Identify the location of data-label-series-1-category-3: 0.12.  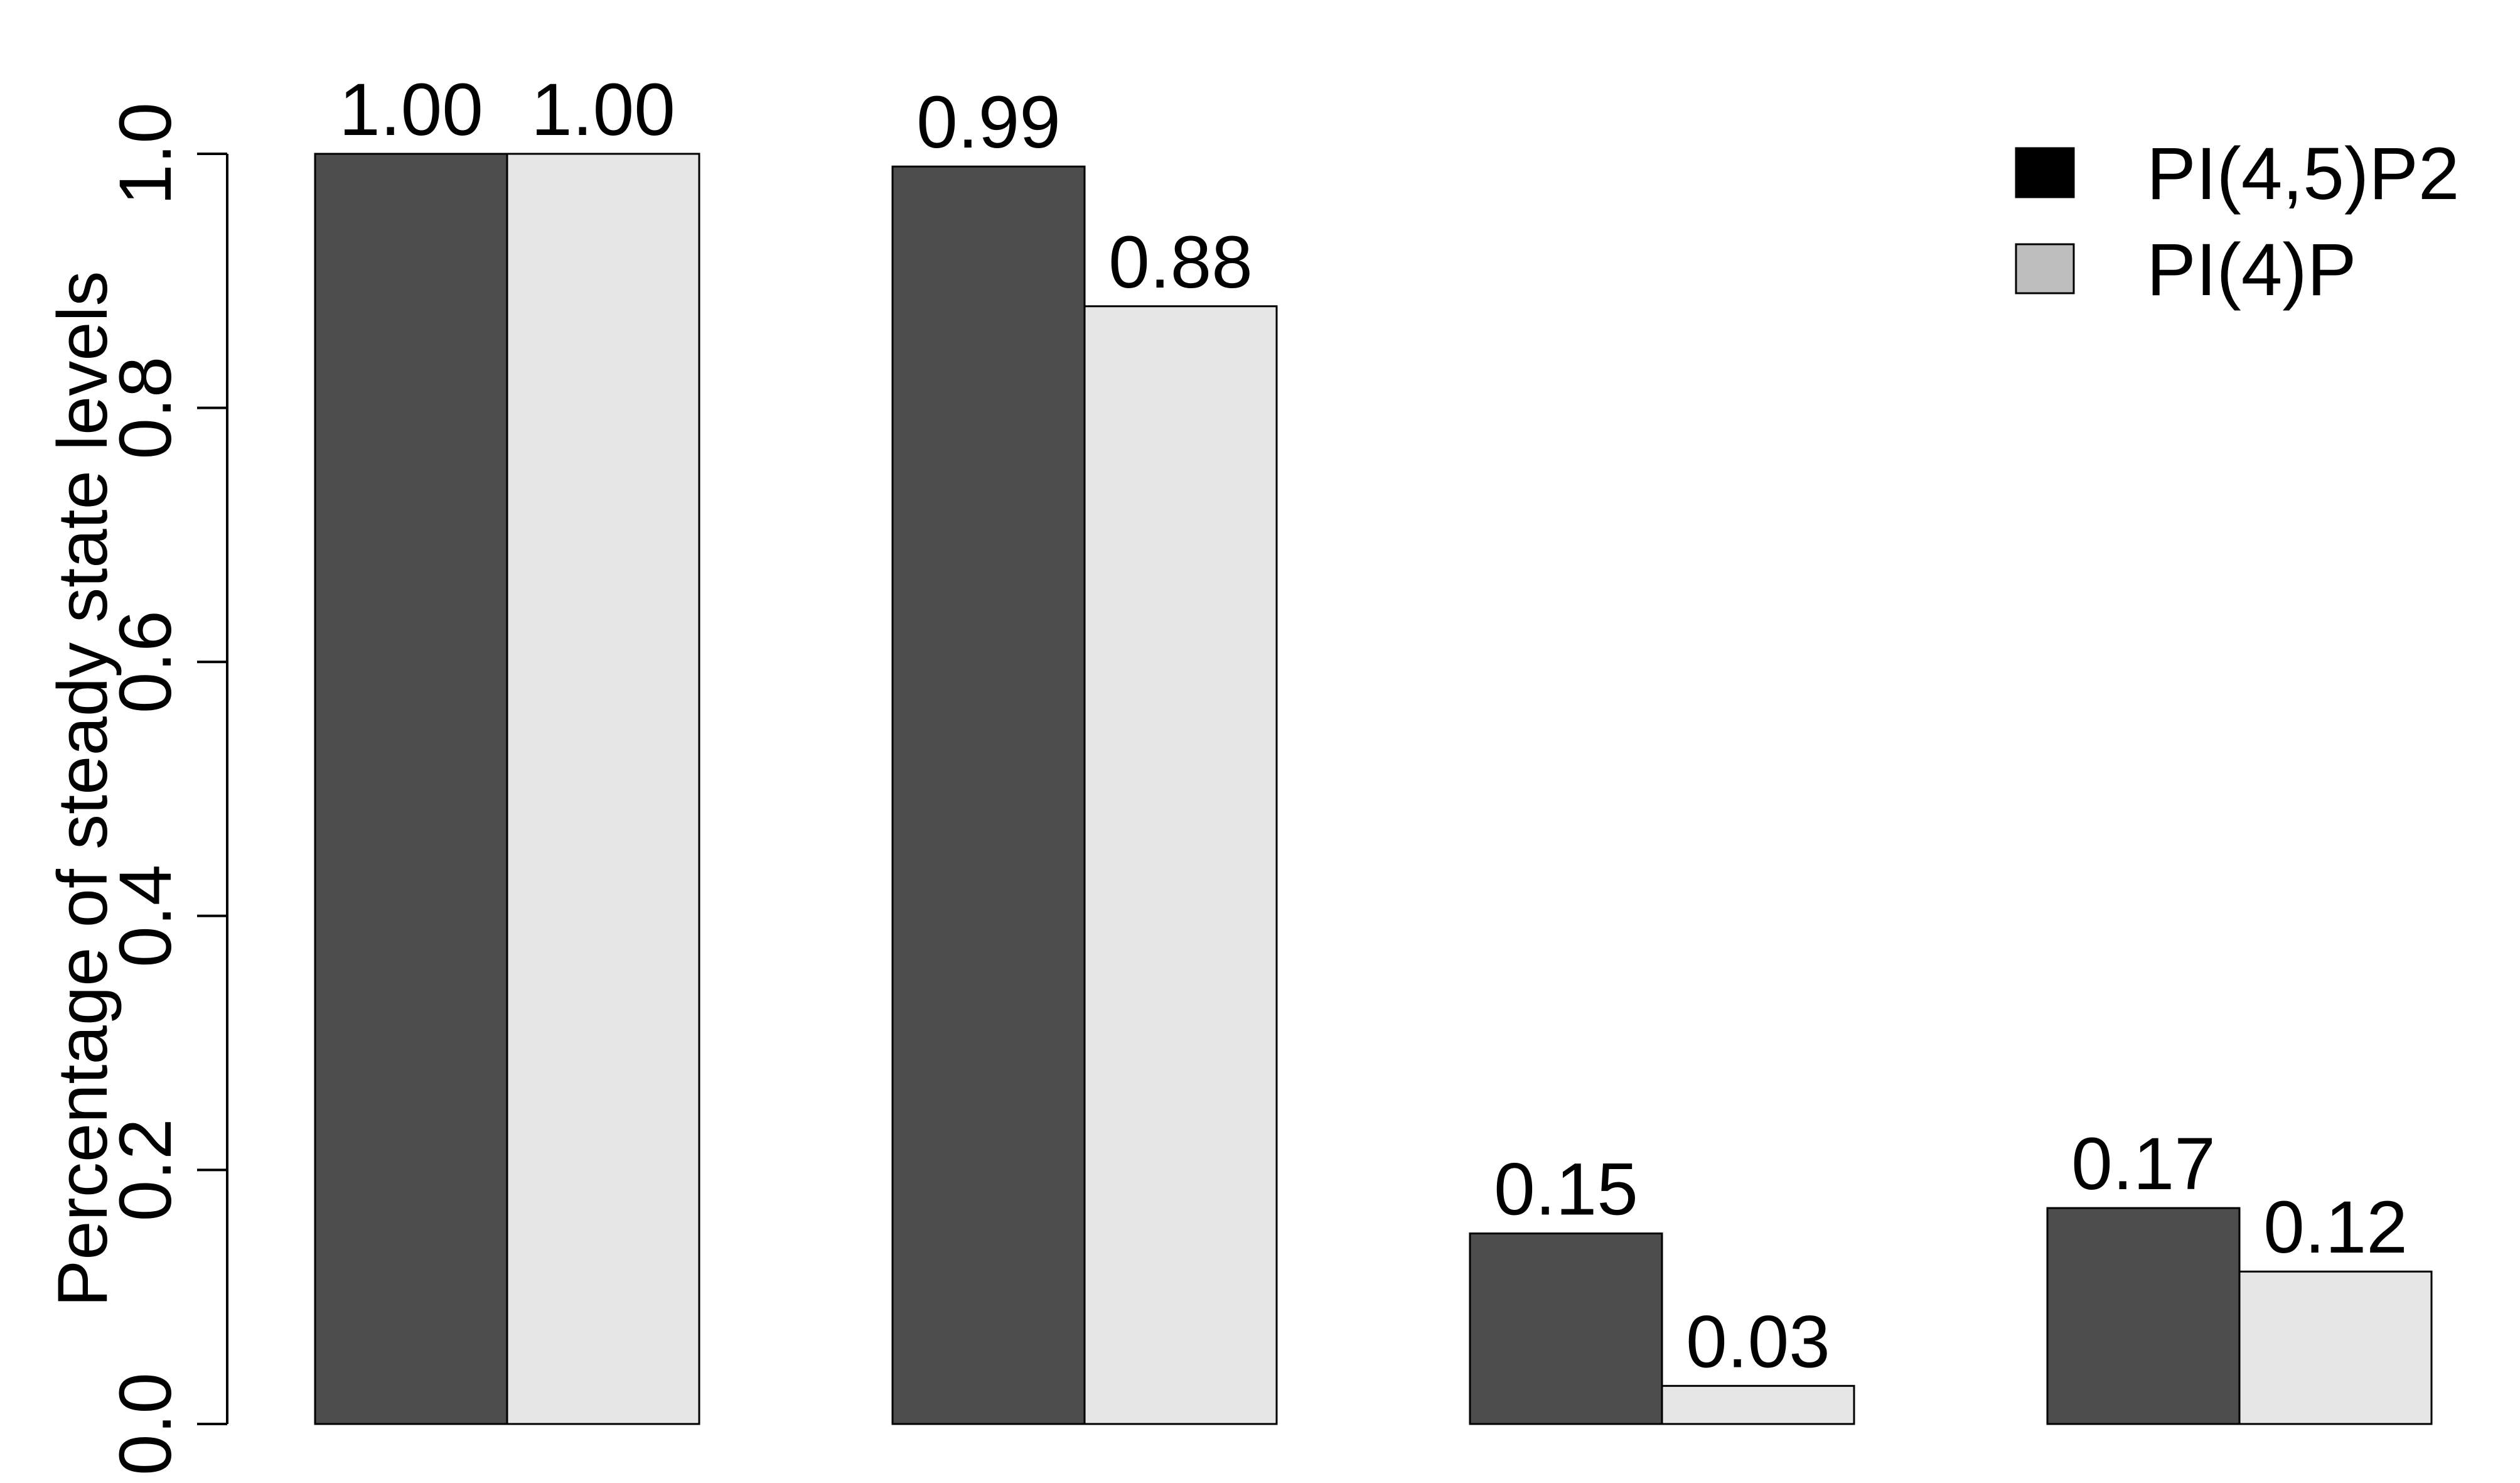
(2335, 1227).